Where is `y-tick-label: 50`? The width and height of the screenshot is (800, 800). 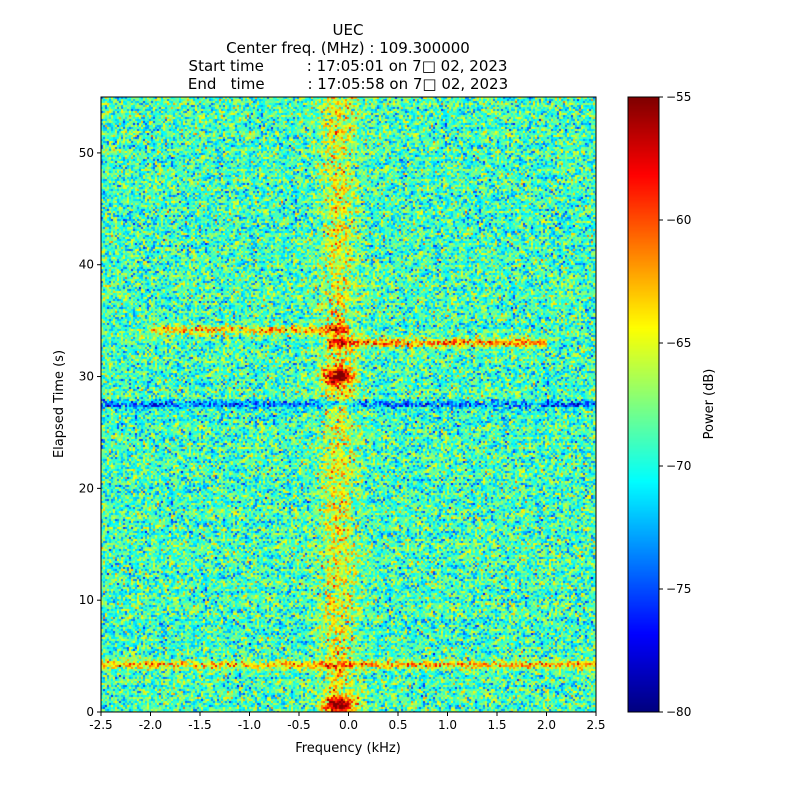 y-tick-label: 50 is located at coordinates (86, 153).